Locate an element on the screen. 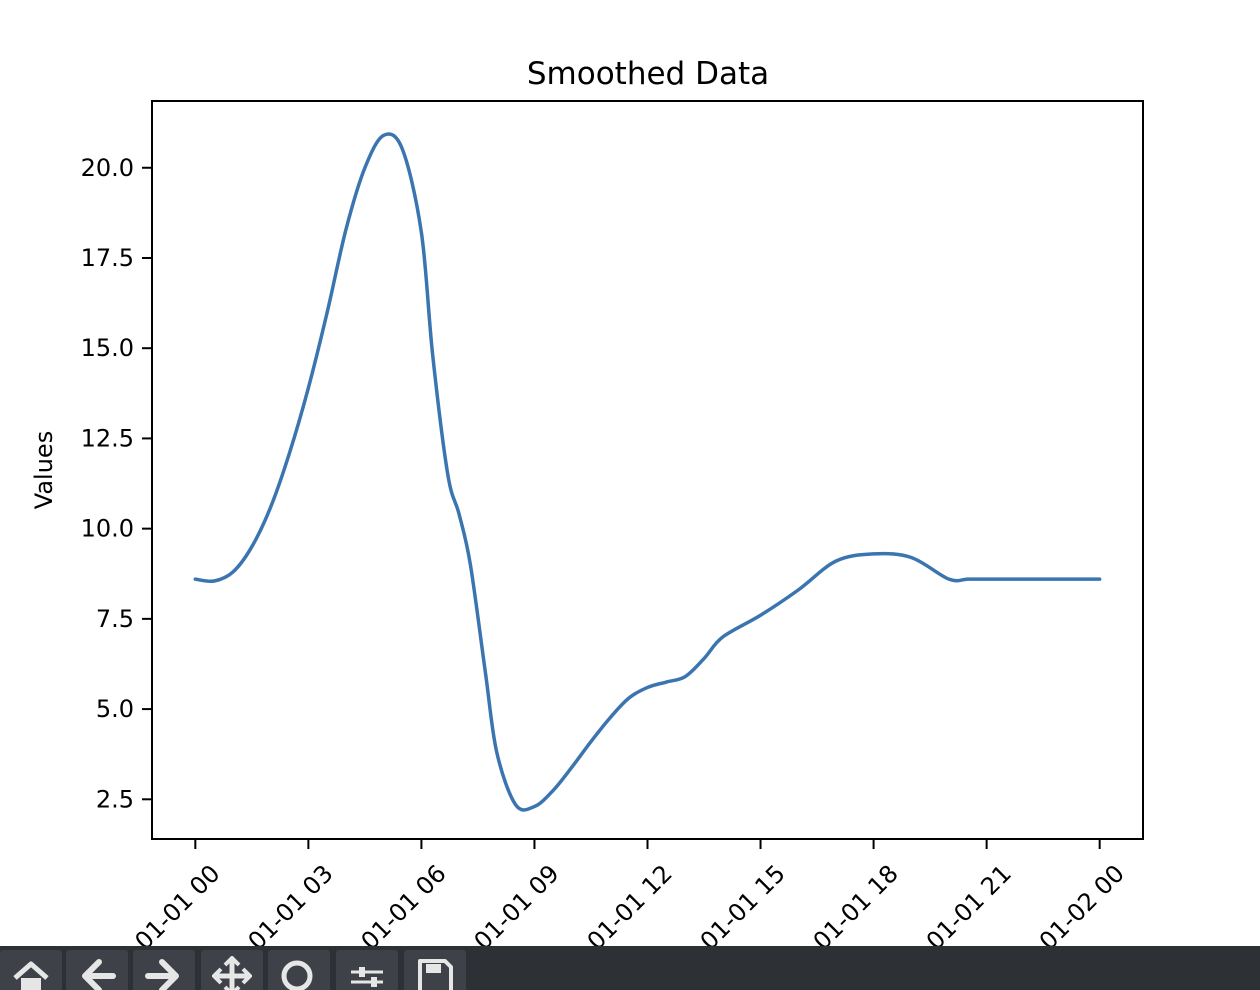 Image resolution: width=1260 pixels, height=990 pixels. x-tick-label: 01-01 15 is located at coordinates (743, 902).